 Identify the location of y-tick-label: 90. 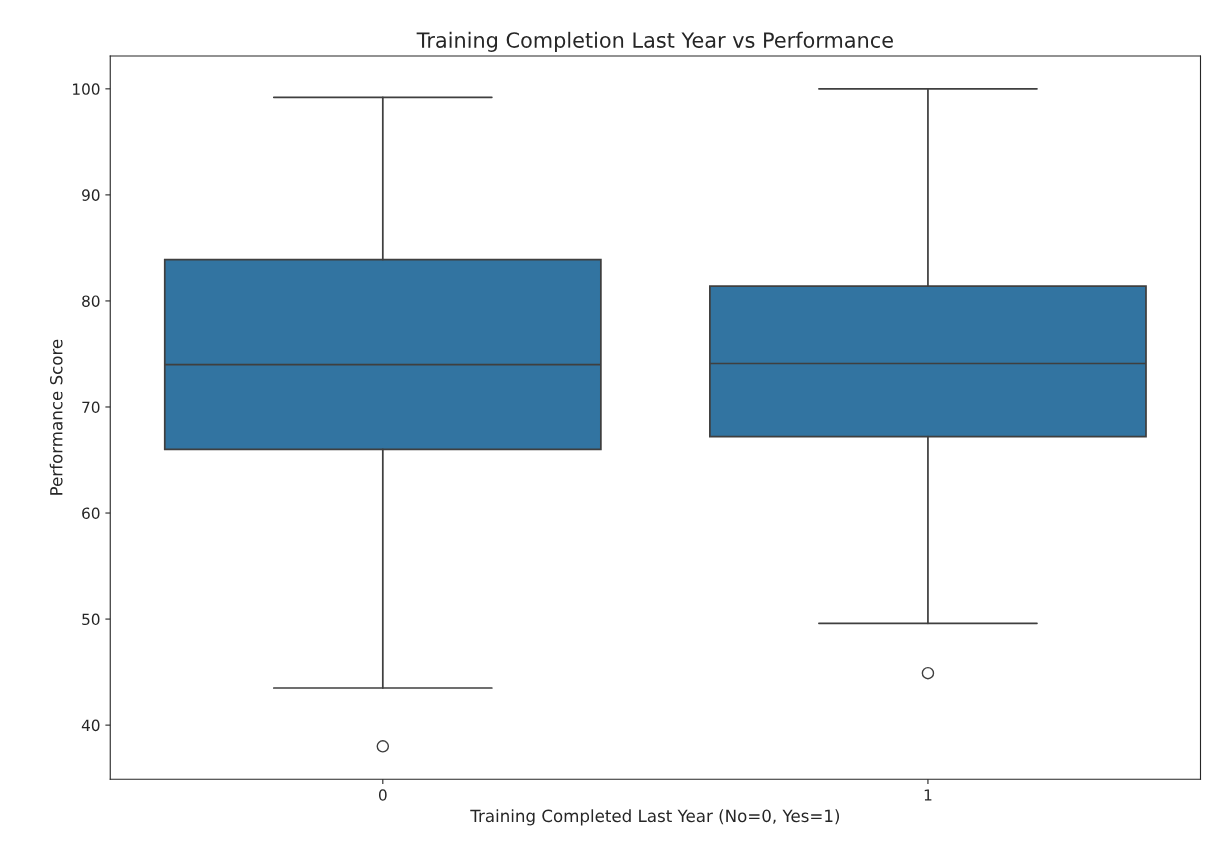
(91, 195).